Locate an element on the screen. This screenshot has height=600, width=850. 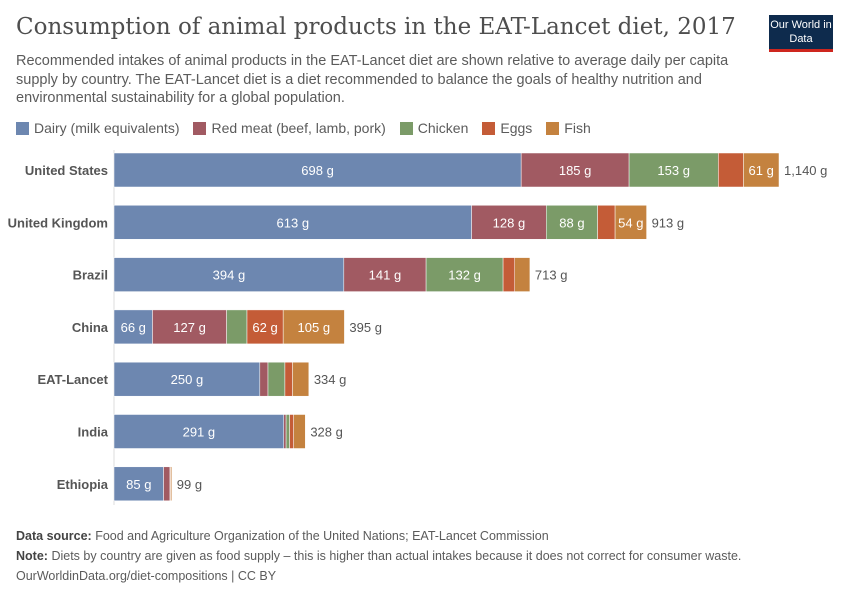
data-label: 613 g is located at coordinates (293, 222).